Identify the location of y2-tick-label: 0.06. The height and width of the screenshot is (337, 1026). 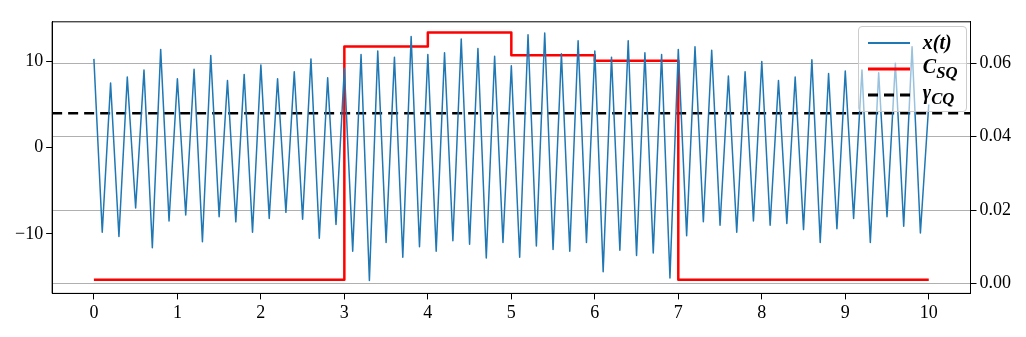
(995, 62).